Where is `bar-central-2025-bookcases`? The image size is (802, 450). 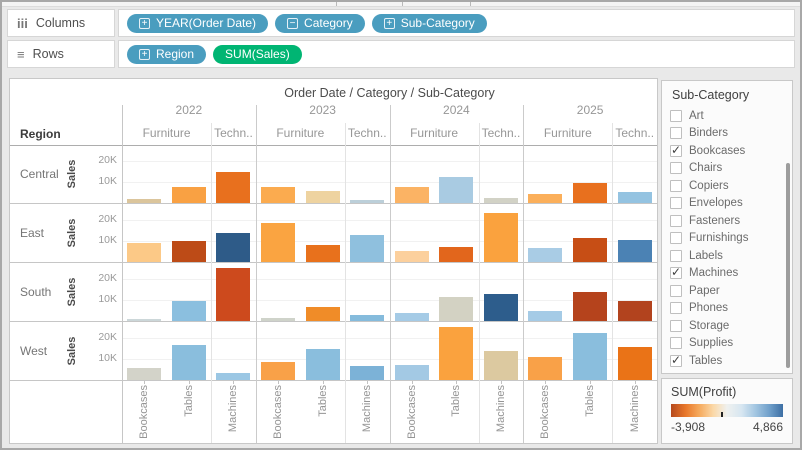 bar-central-2025-bookcases is located at coordinates (545, 198).